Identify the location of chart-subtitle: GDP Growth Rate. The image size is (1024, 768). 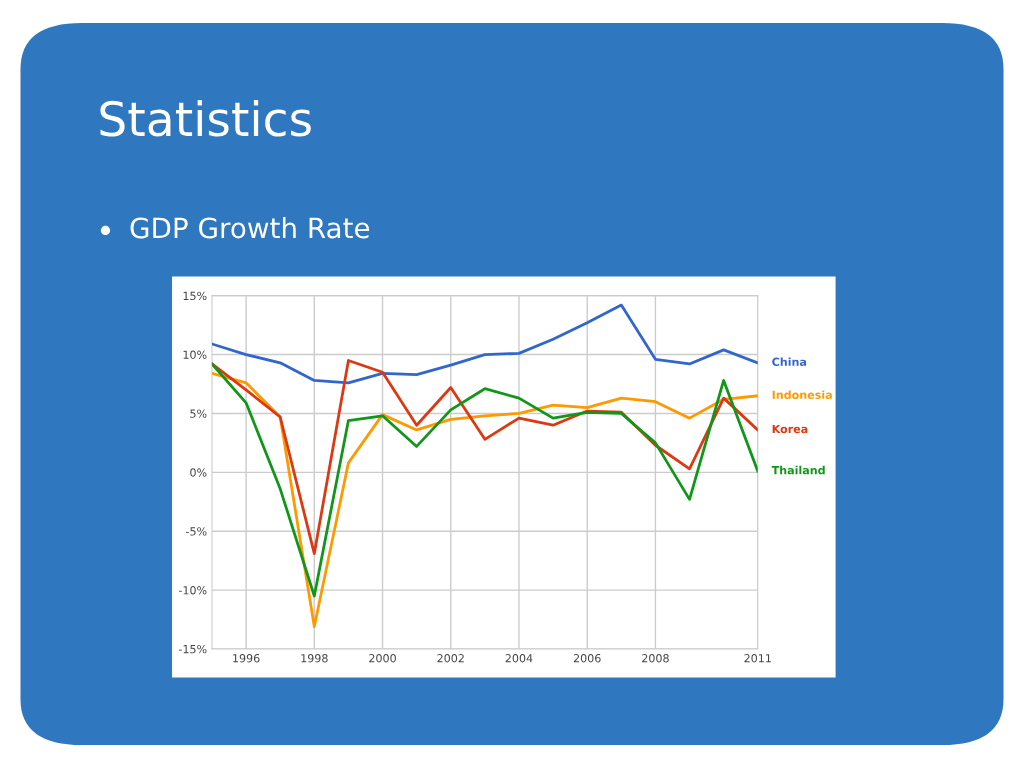
(250, 227).